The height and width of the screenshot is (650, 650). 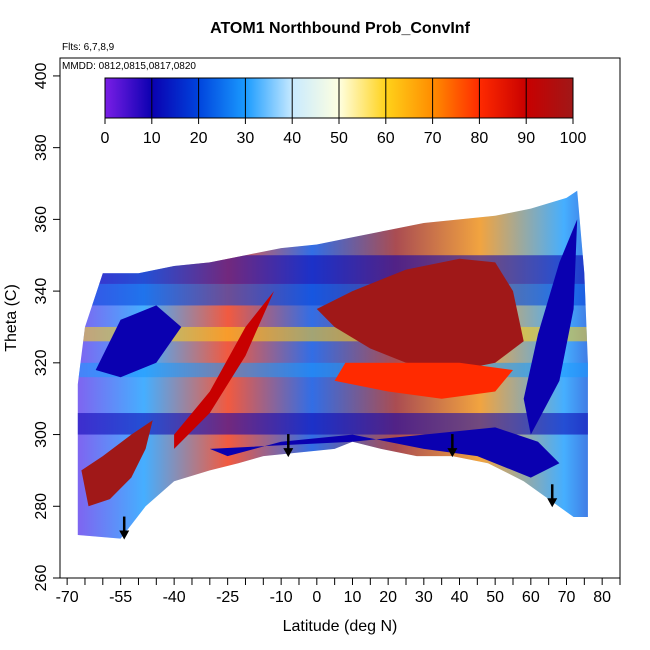 I want to click on x-tick-label-8: 30, so click(x=424, y=597).